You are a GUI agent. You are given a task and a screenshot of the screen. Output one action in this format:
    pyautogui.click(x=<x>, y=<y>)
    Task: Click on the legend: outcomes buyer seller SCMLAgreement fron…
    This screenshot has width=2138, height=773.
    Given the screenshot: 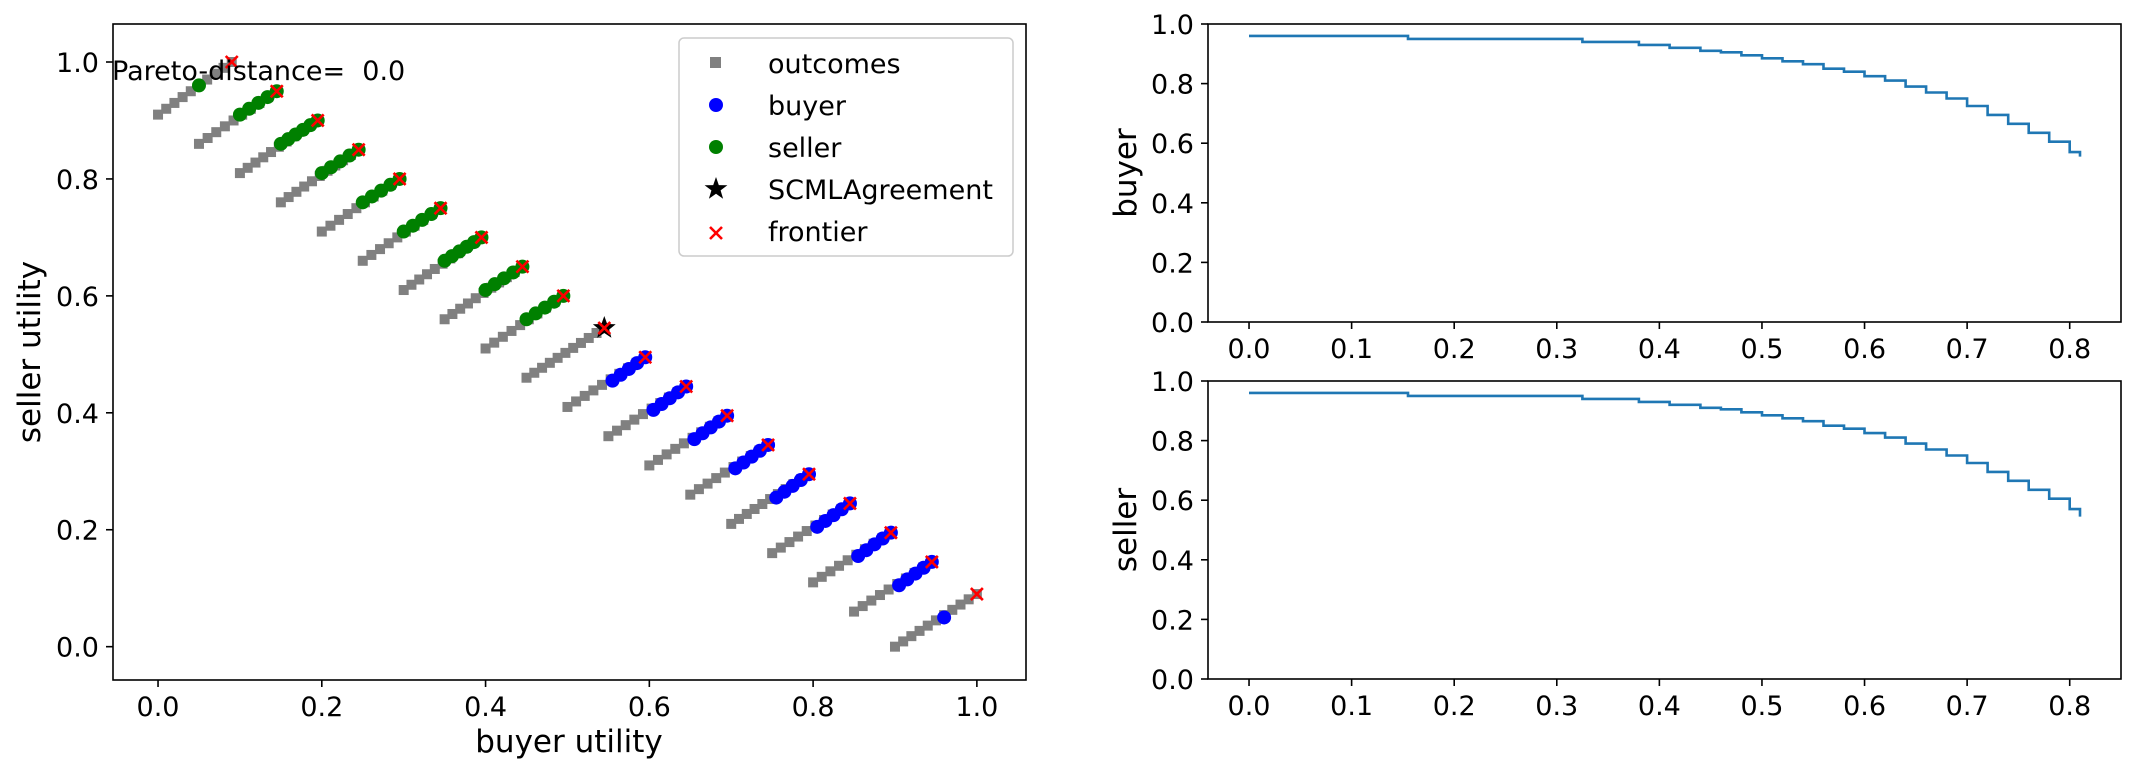 What is the action you would take?
    pyautogui.click(x=846, y=147)
    